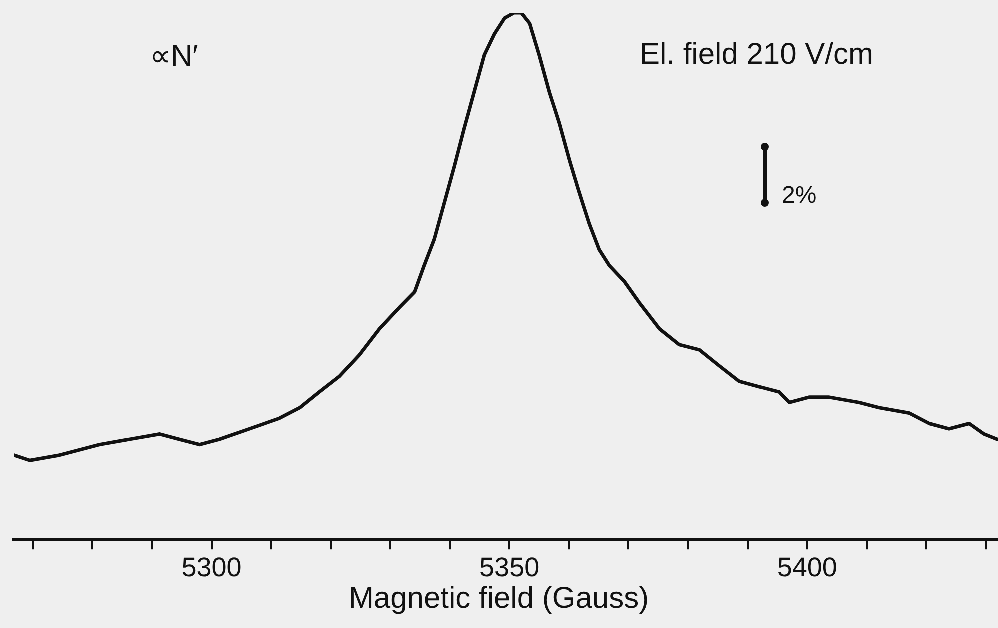  I want to click on x-tick-label: 5400, so click(807, 567).